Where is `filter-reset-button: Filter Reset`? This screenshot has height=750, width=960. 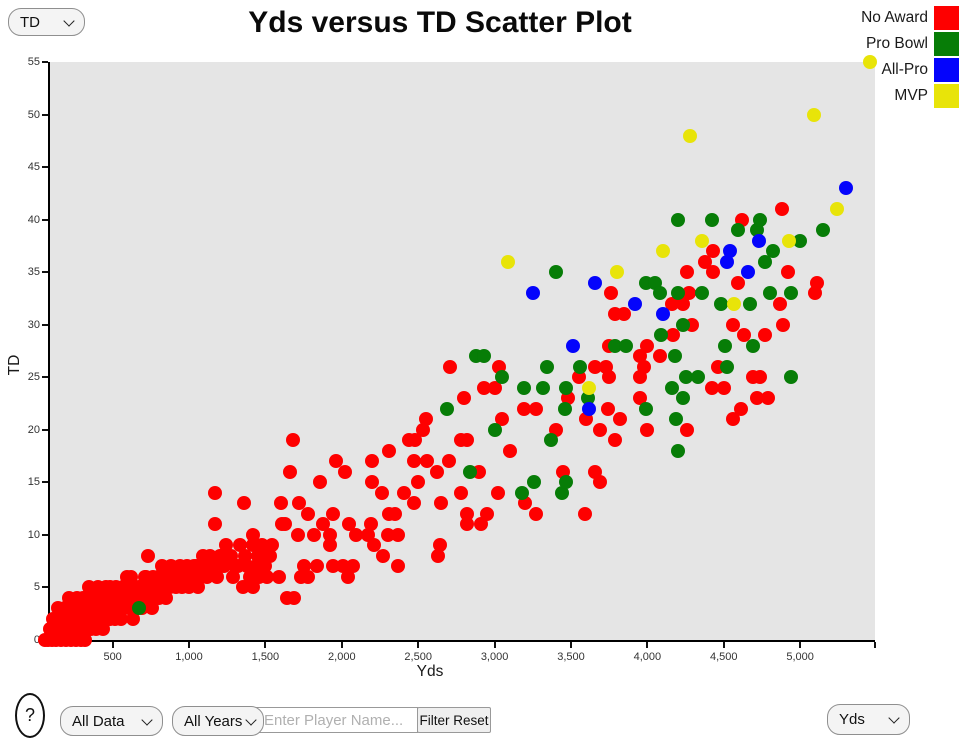
filter-reset-button: Filter Reset is located at coordinates (454, 720).